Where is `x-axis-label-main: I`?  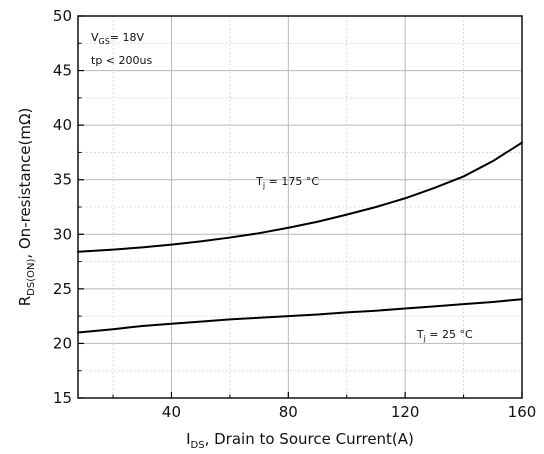
x-axis-label-main: I is located at coordinates (188, 439).